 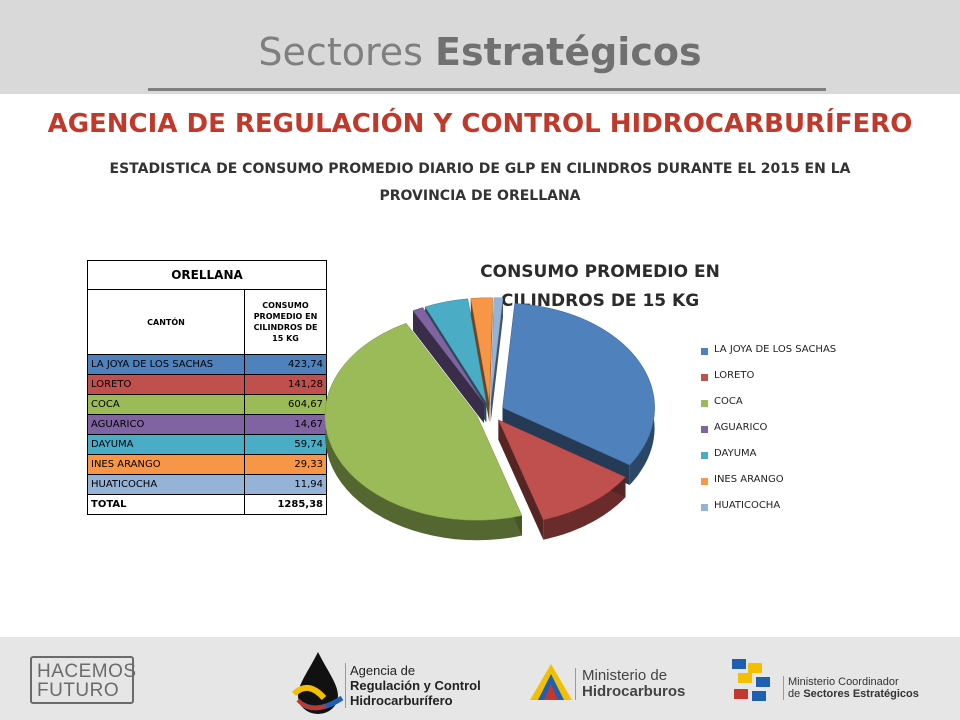 I want to click on arch-text-line-3: Hidrocarburífero, so click(x=401, y=700).